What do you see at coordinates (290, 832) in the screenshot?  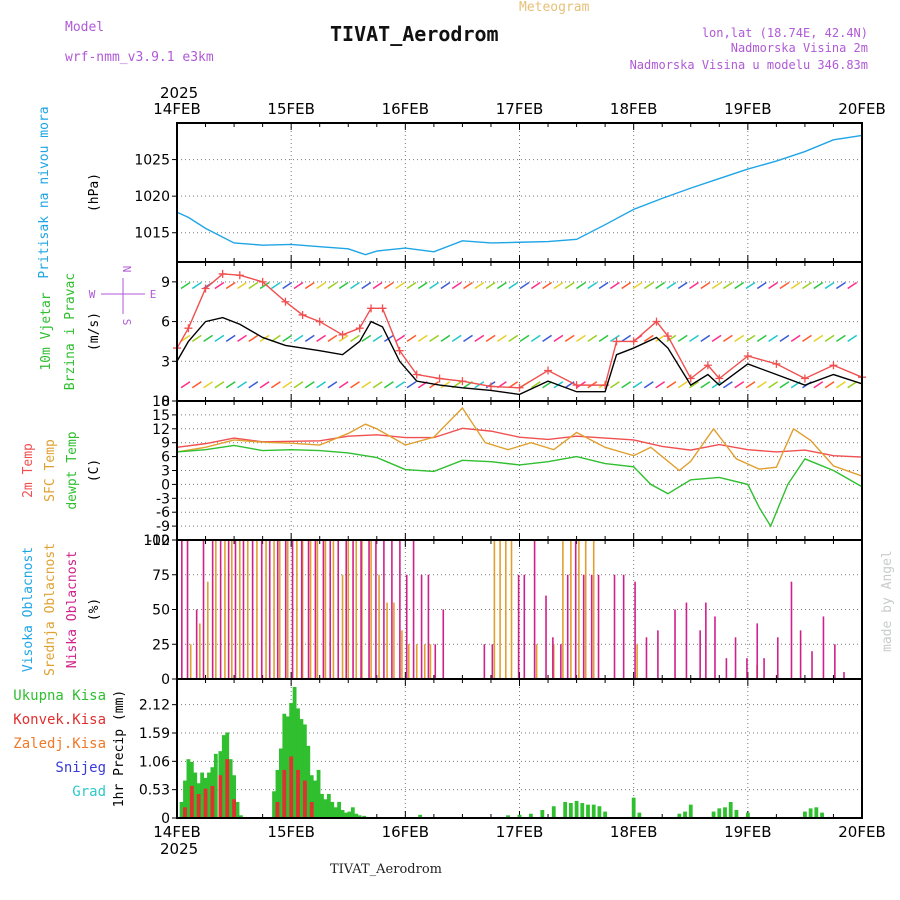 I see `day-label-bottom: 15FEB` at bounding box center [290, 832].